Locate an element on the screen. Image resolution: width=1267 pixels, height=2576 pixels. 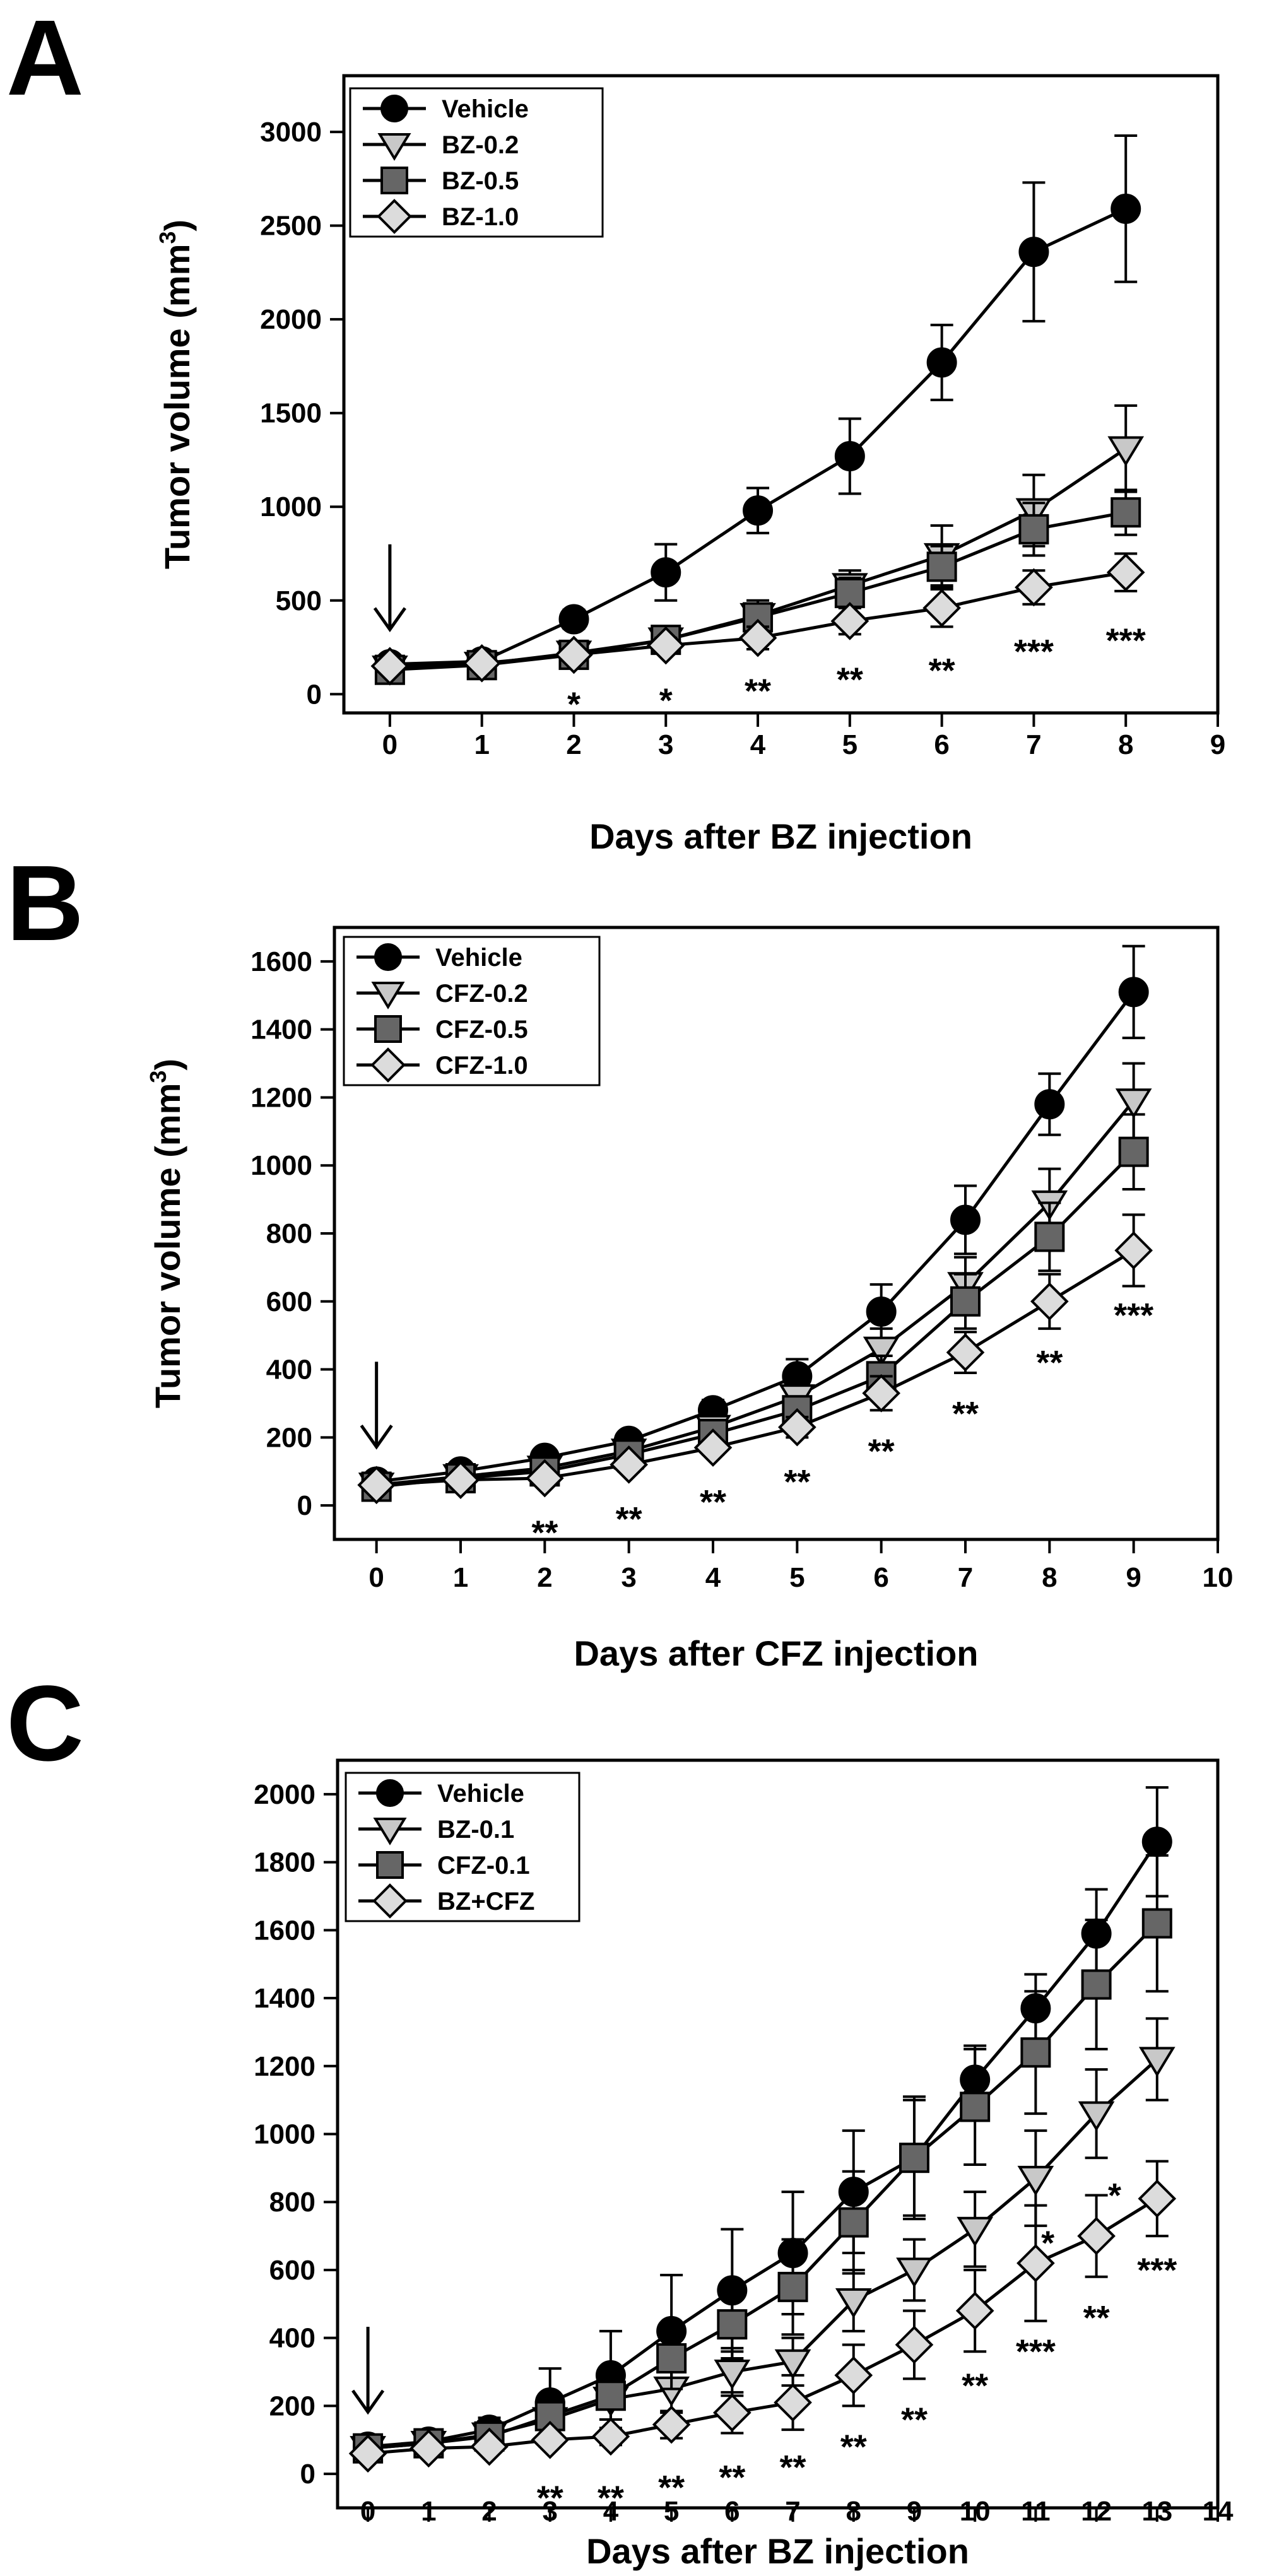
x-tick-label: 10 is located at coordinates (975, 2511).